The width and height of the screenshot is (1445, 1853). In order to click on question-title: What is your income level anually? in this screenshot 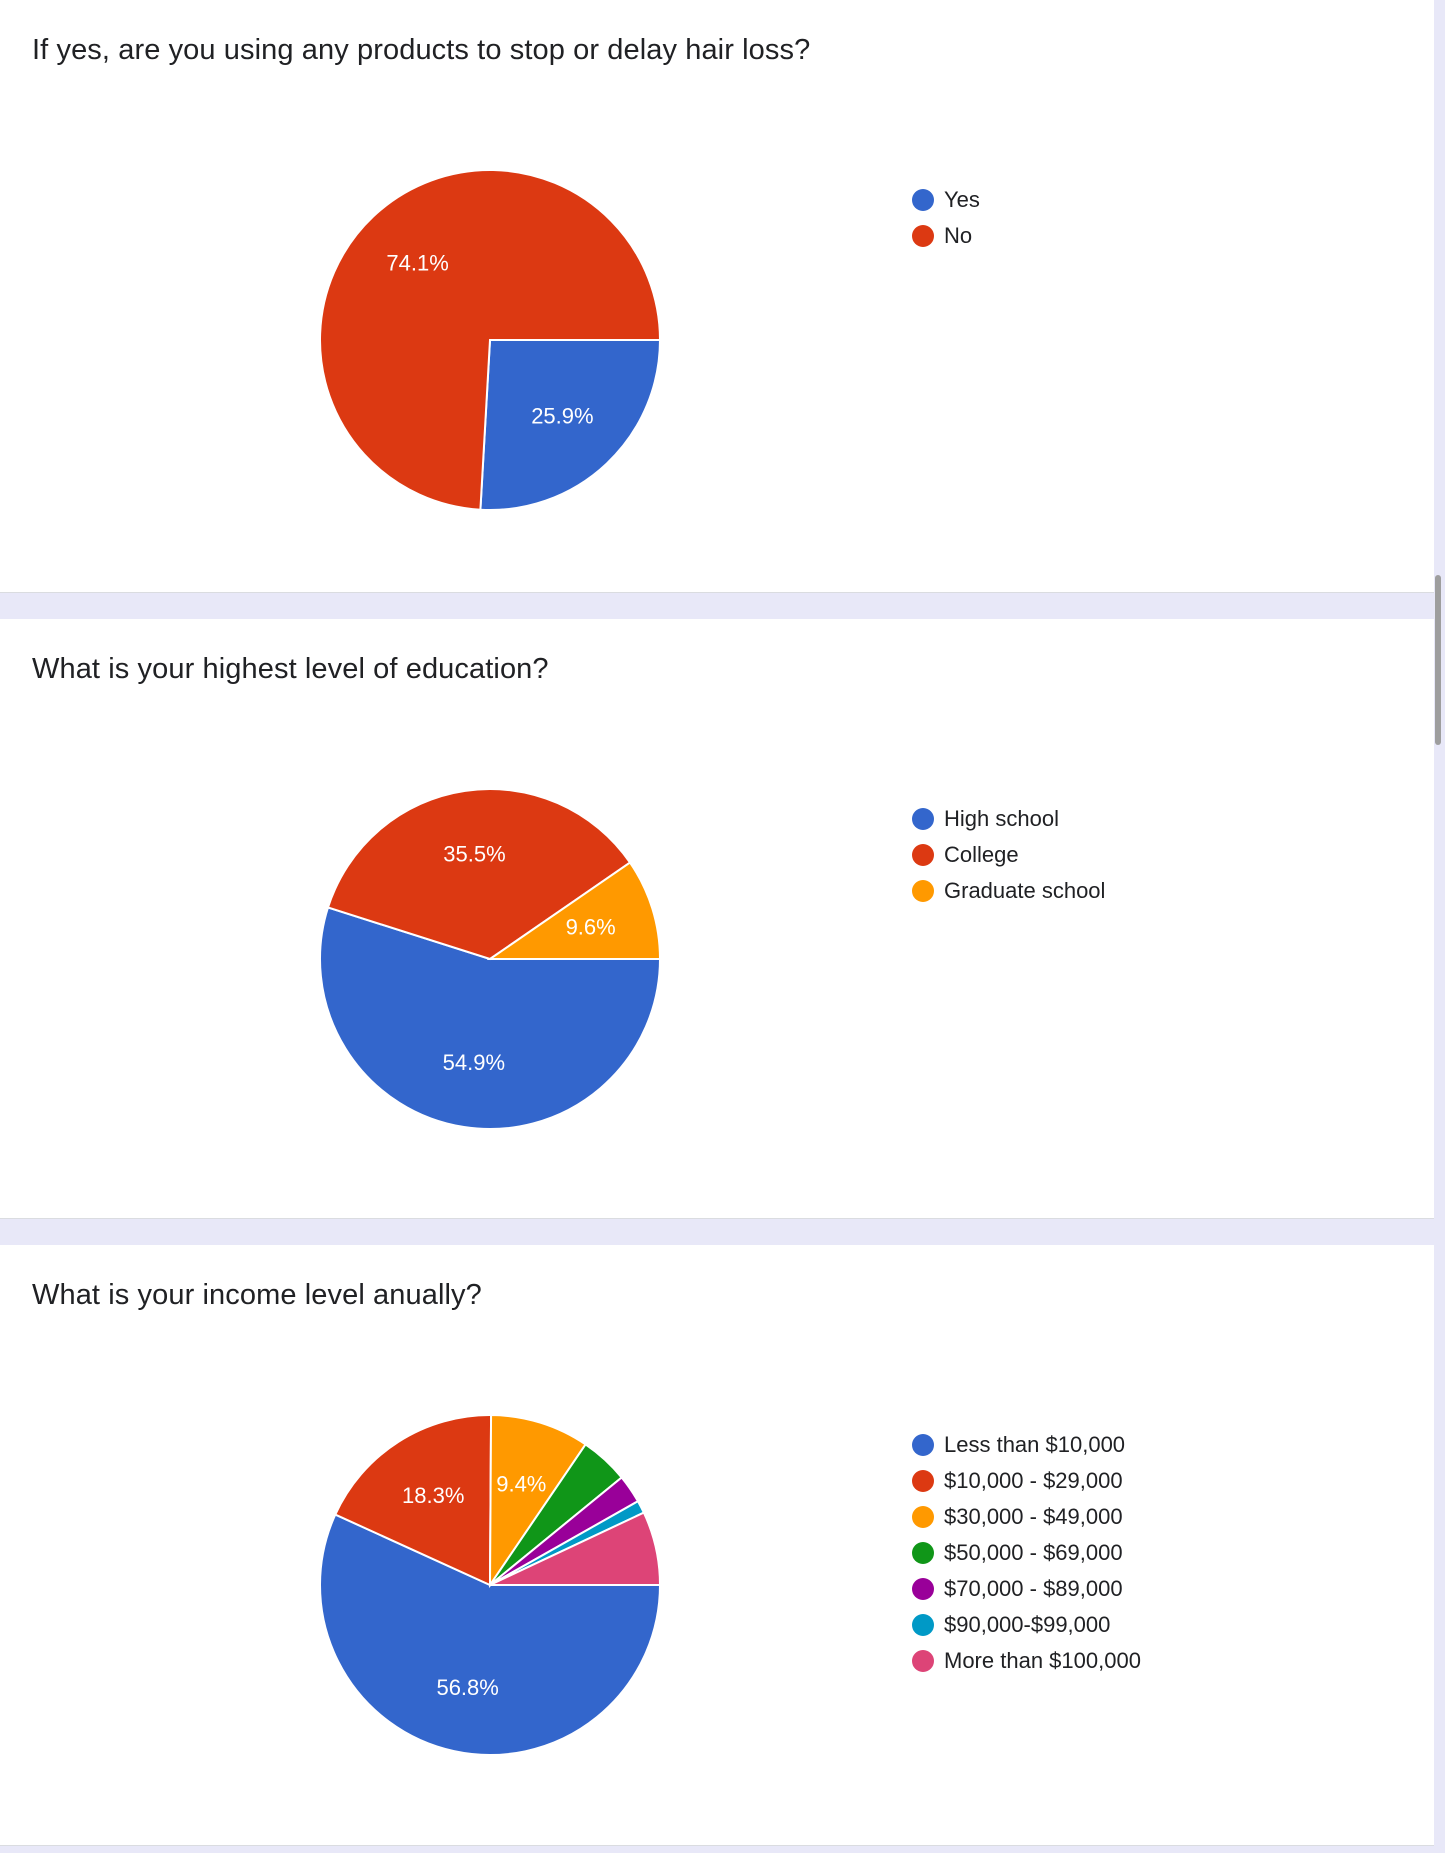, I will do `click(257, 1295)`.